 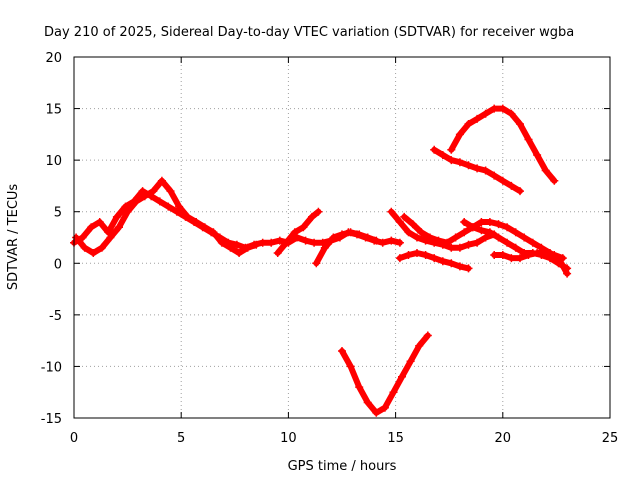 I want to click on x-tick-label: 10, so click(x=288, y=438).